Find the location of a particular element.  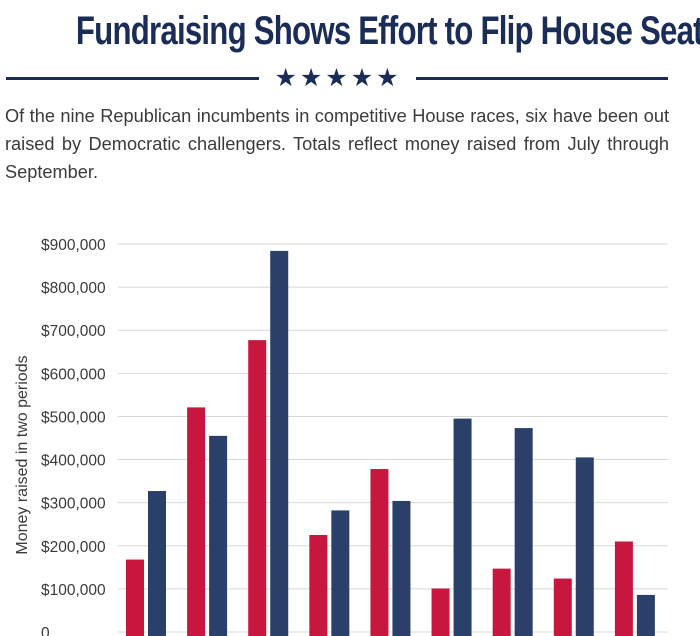

y-tick-label: $500,000 is located at coordinates (73, 417).